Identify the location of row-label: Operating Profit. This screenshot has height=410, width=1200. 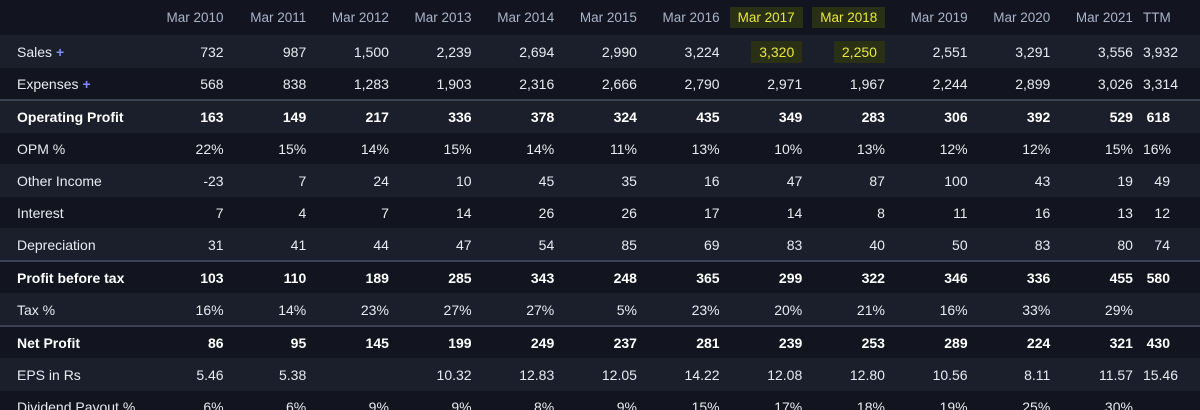
(75, 116).